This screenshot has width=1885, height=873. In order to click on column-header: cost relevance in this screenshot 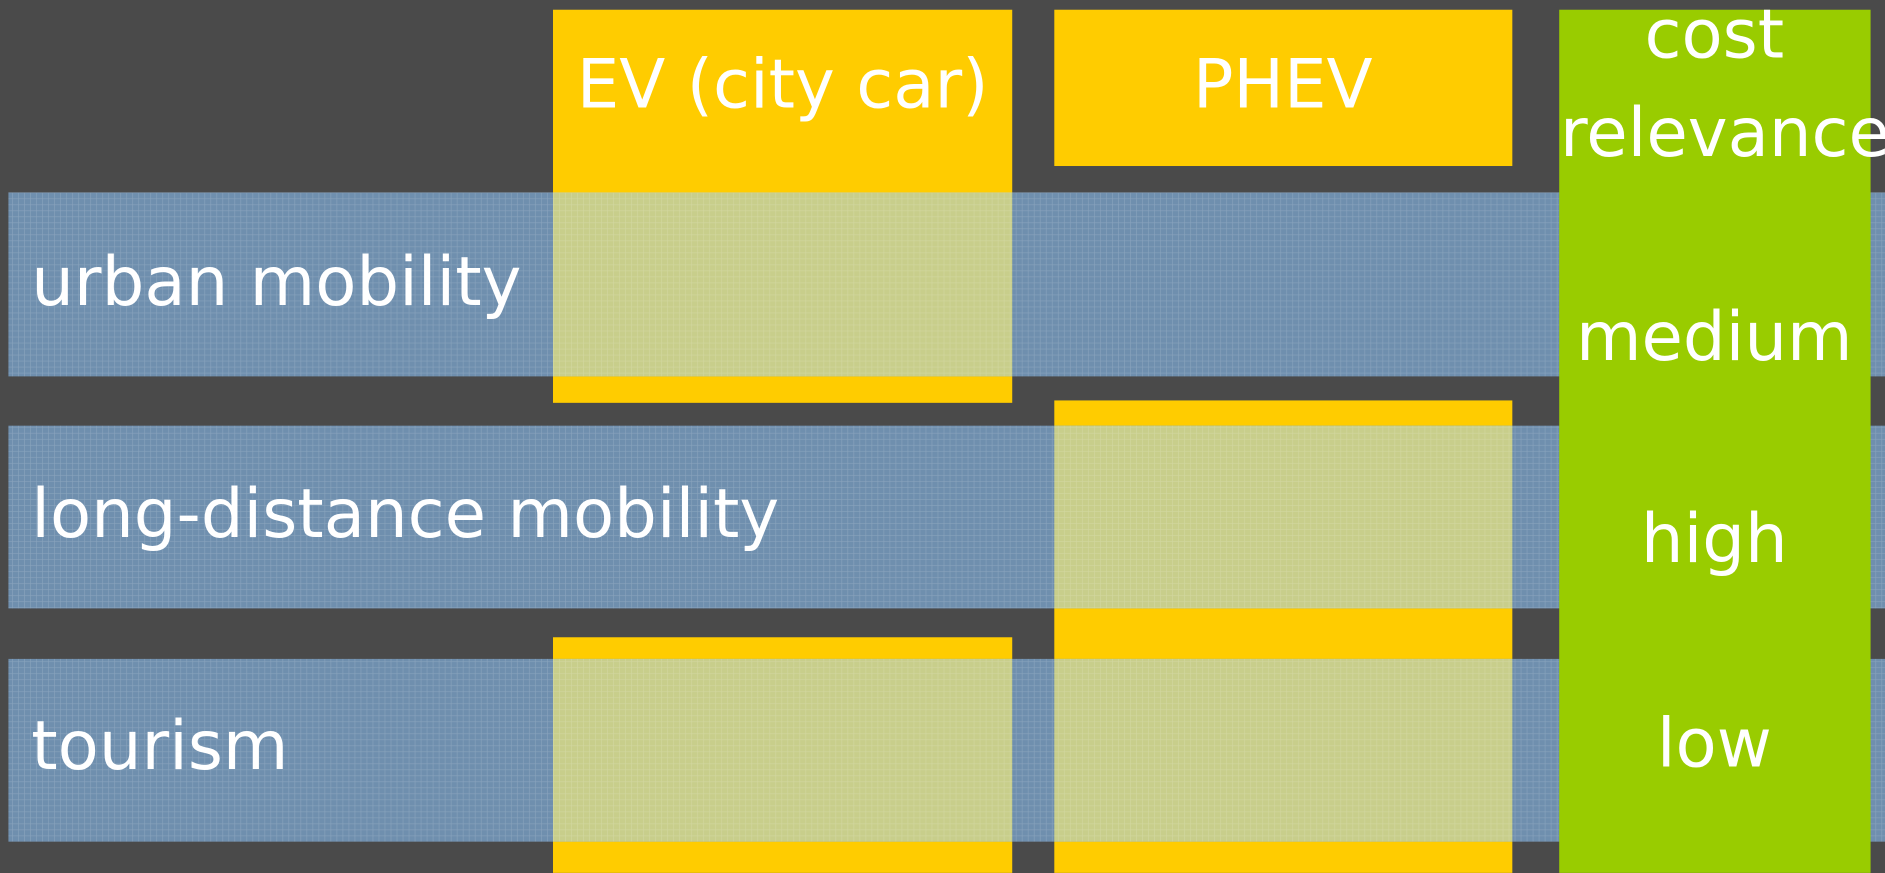, I will do `click(1712, 86)`.